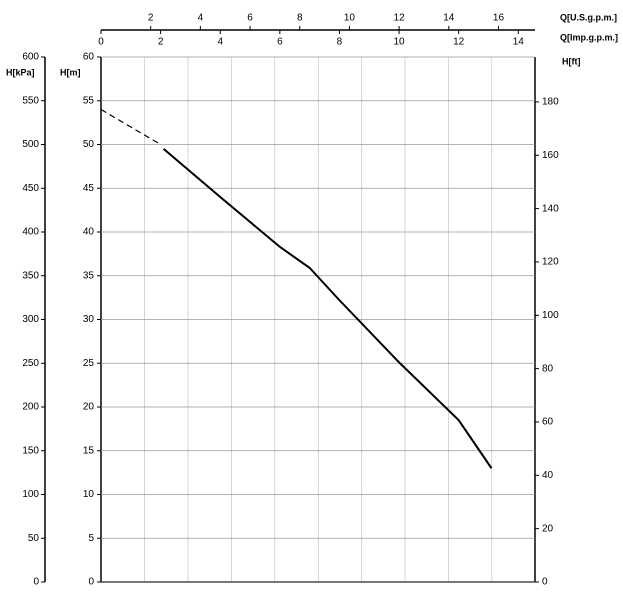 This screenshot has height=595, width=623. Describe the element at coordinates (519, 42) in the screenshot. I see `x-tick-label: 14` at that location.